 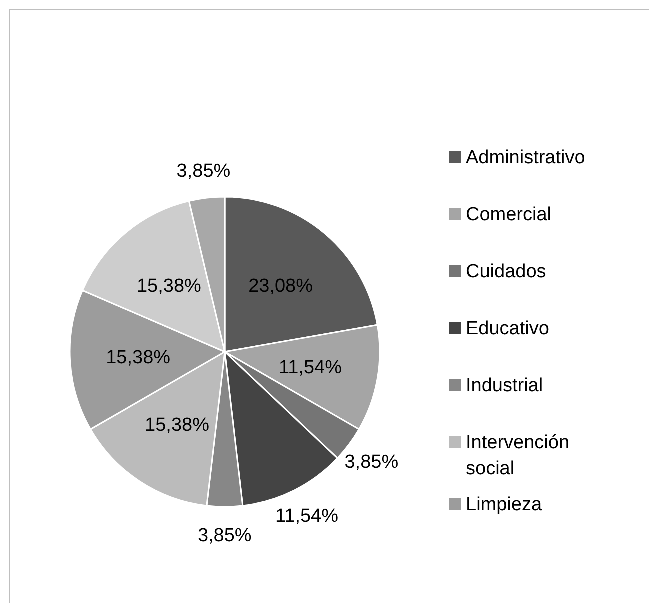 I want to click on legend-label: Comercial, so click(x=509, y=215).